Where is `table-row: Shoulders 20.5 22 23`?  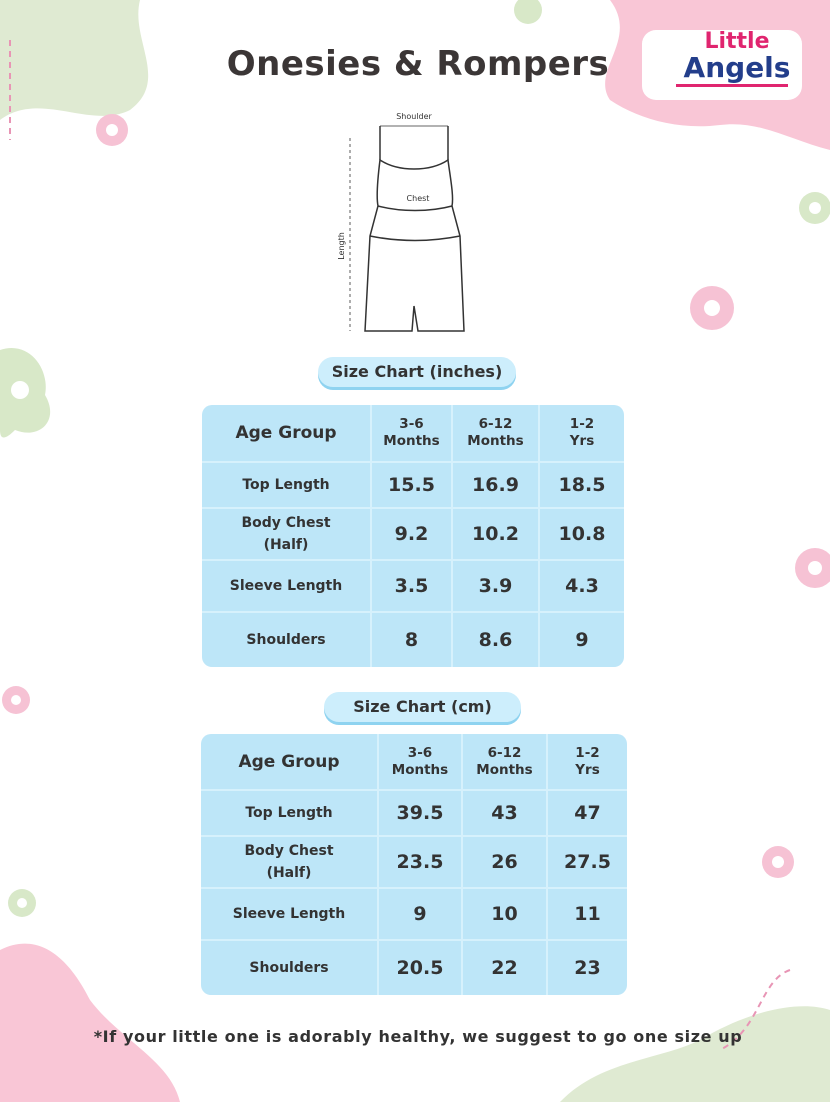
table-row: Shoulders 20.5 22 23 is located at coordinates (414, 967).